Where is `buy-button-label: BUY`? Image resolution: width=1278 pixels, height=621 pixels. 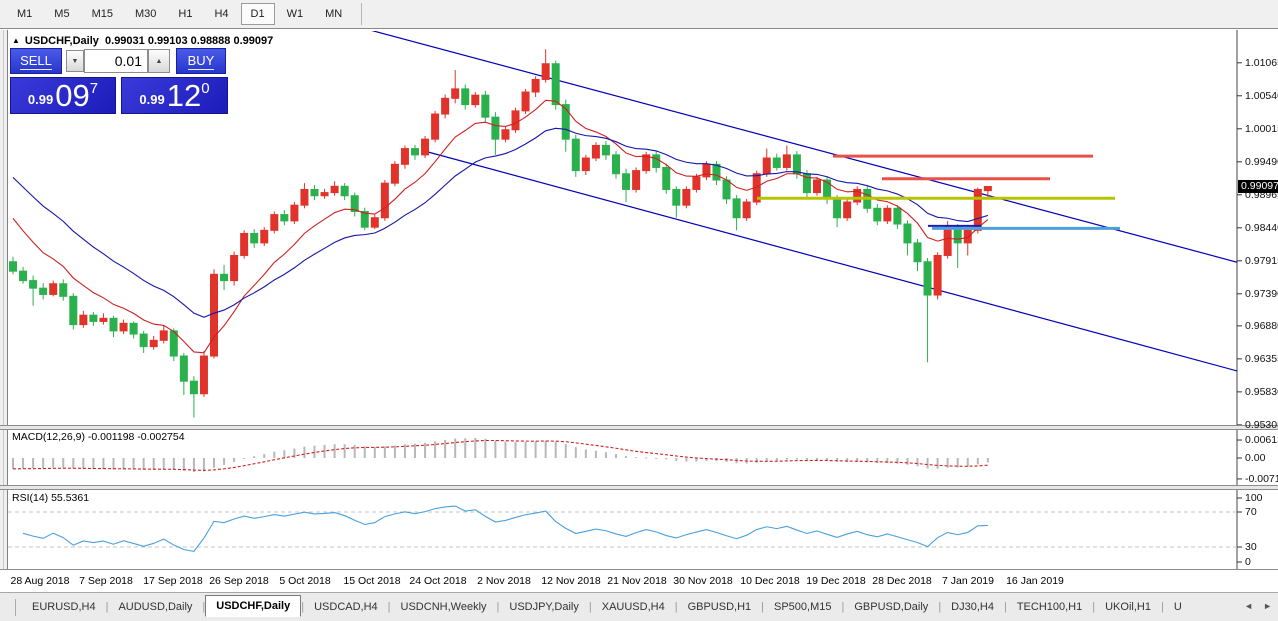 buy-button-label: BUY is located at coordinates (201, 61).